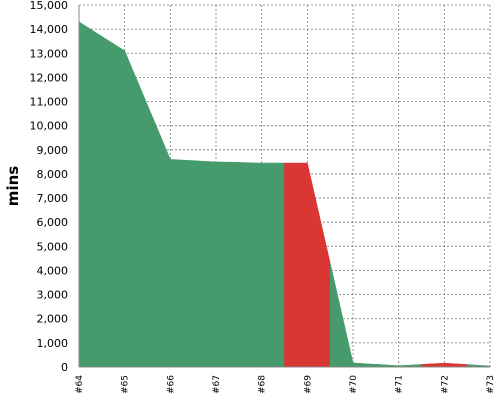 The image size is (500, 400). I want to click on y-tick-label: 5,000, so click(53, 246).